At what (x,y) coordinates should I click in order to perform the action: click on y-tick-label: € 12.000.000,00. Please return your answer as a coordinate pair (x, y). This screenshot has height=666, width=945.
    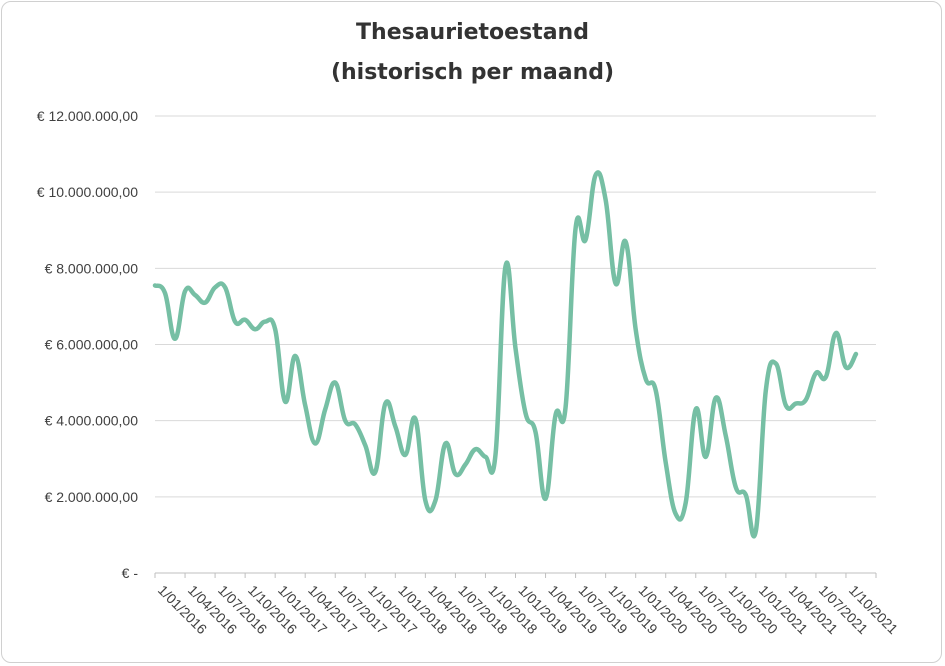
    Looking at the image, I should click on (87, 116).